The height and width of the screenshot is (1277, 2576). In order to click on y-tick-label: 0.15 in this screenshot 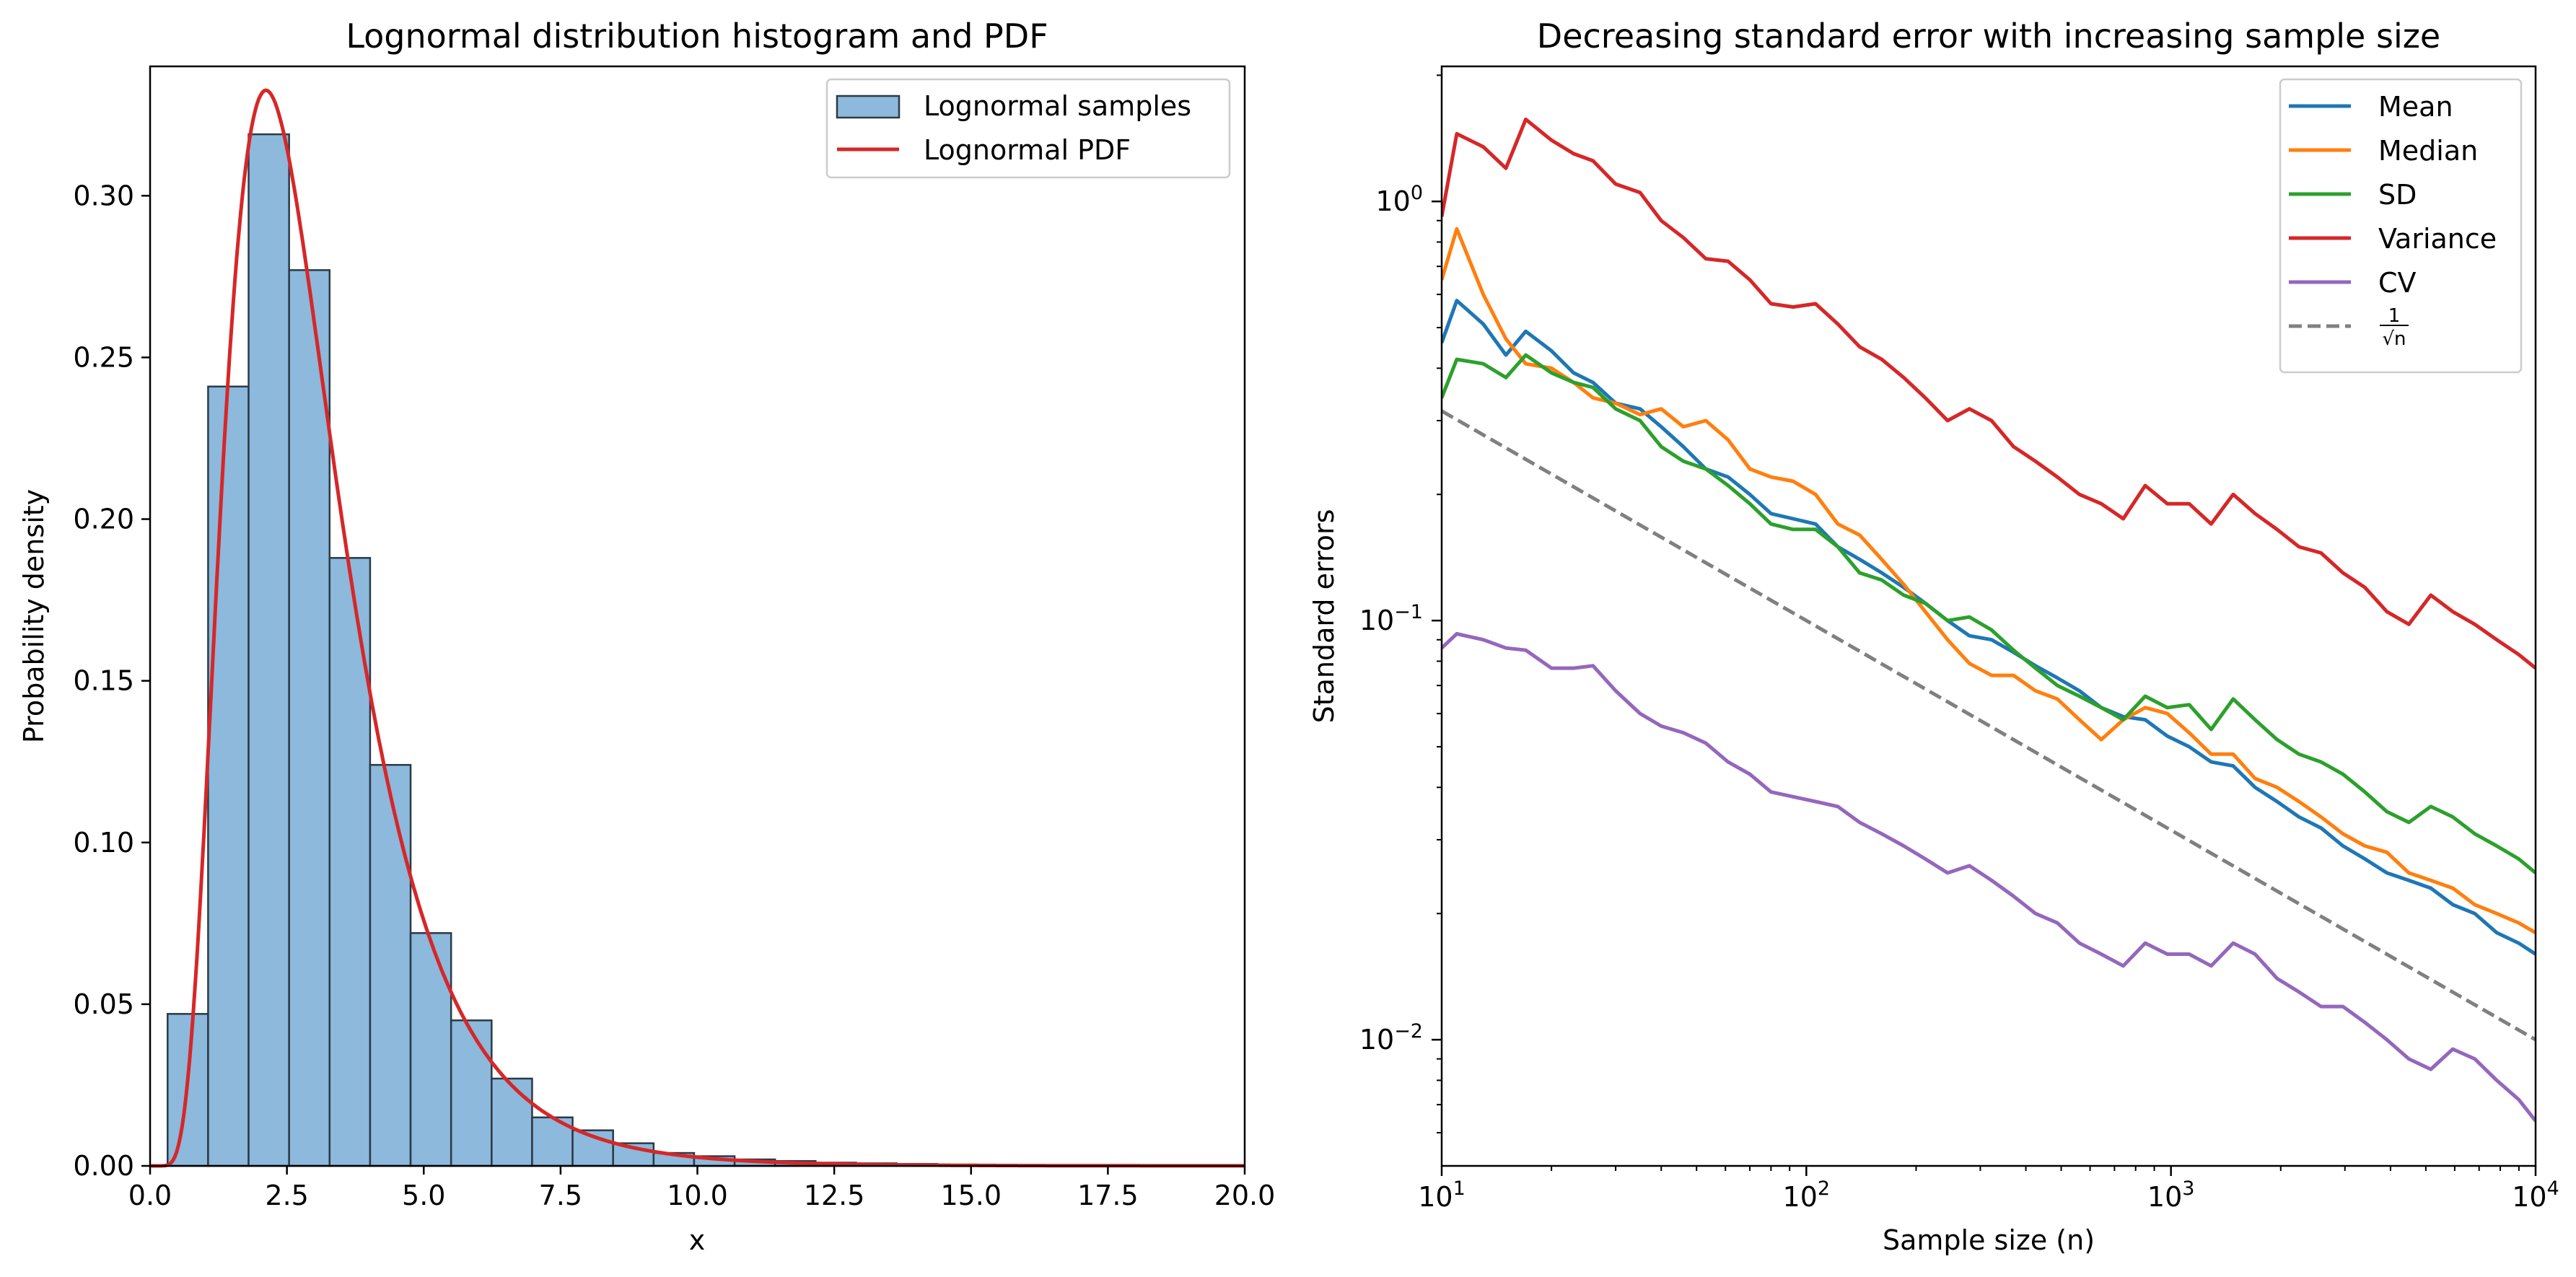, I will do `click(103, 681)`.